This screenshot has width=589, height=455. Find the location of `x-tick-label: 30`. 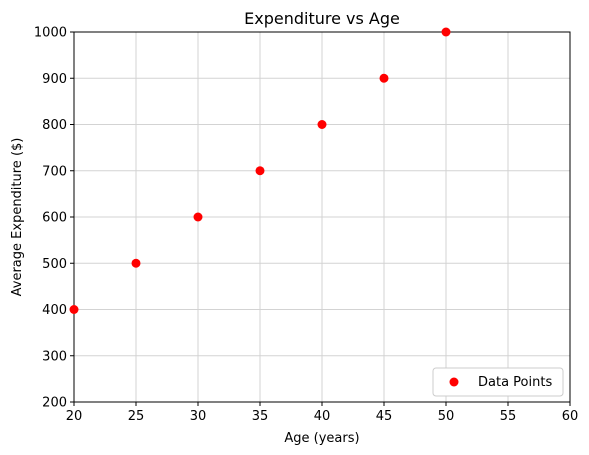

x-tick-label: 30 is located at coordinates (198, 416).